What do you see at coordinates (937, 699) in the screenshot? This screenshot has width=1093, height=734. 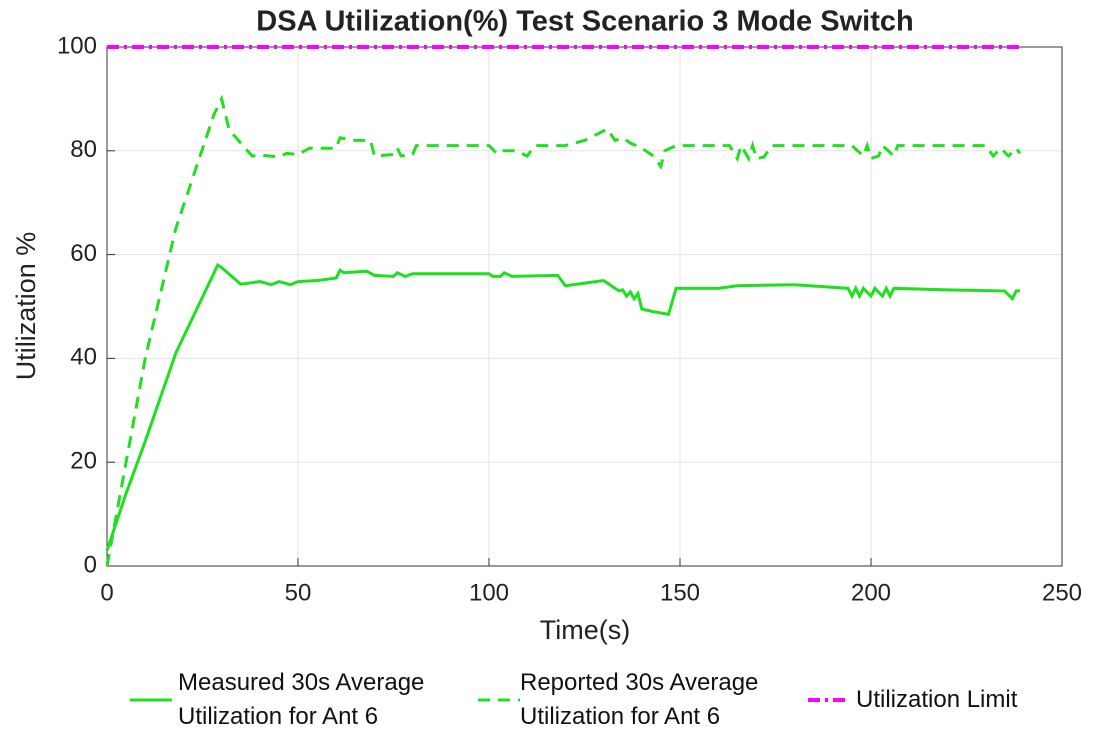 I see `legend-label: Utilization Limit` at bounding box center [937, 699].